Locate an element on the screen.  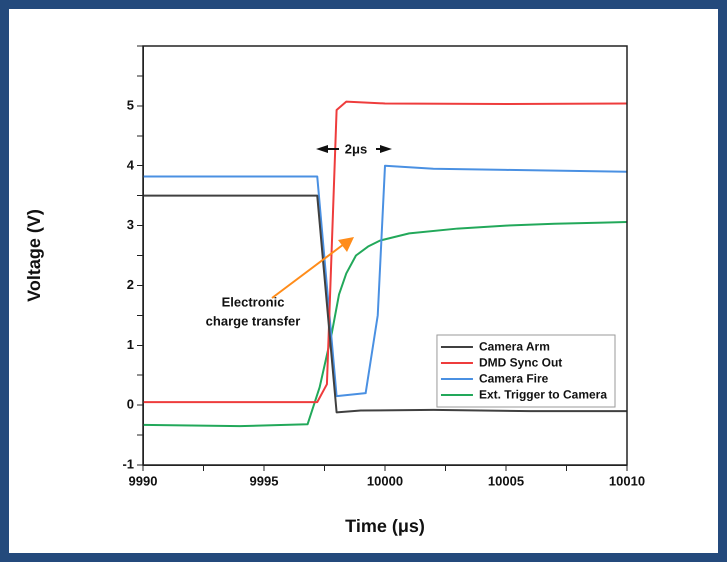
y-tick-label: 4 is located at coordinates (130, 164).